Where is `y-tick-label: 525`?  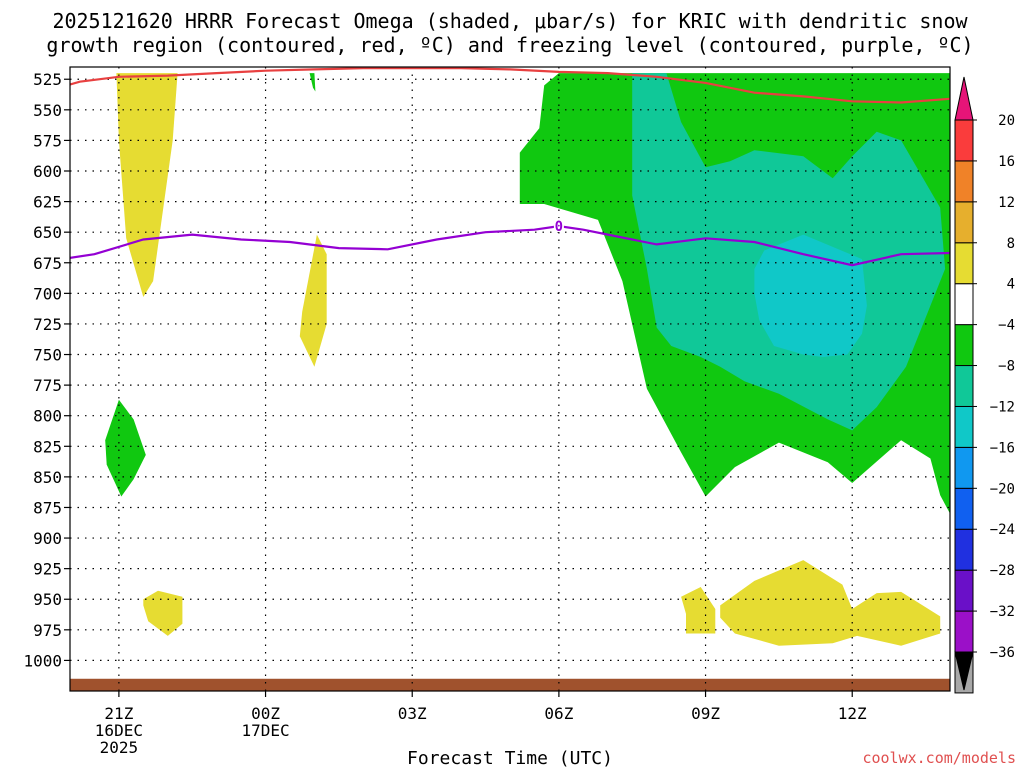
y-tick-label: 525 is located at coordinates (47, 79).